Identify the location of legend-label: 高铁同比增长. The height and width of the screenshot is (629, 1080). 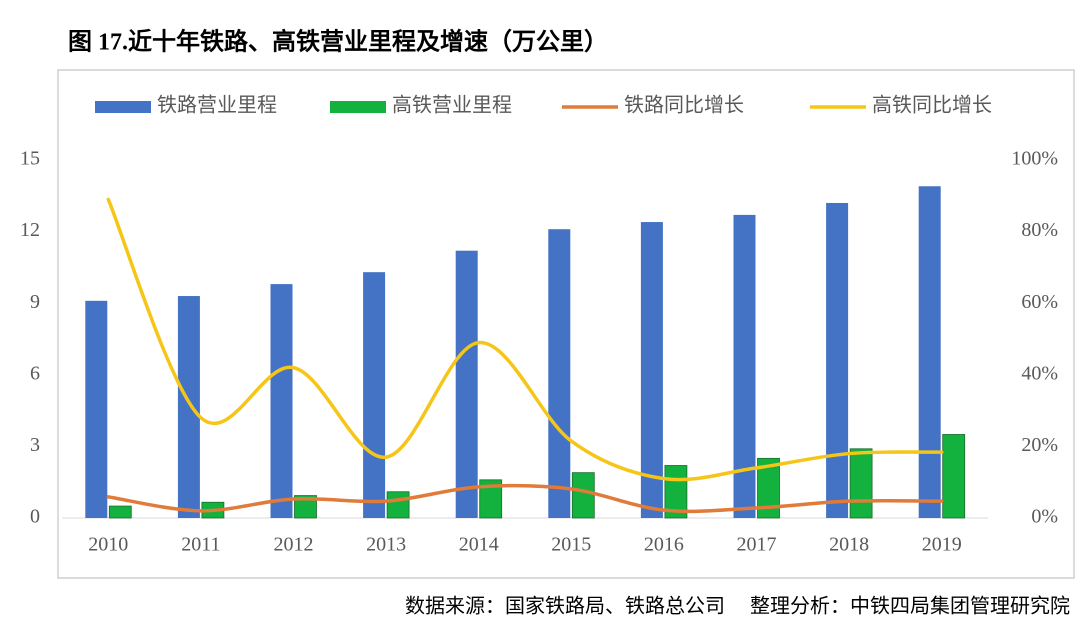
(932, 105).